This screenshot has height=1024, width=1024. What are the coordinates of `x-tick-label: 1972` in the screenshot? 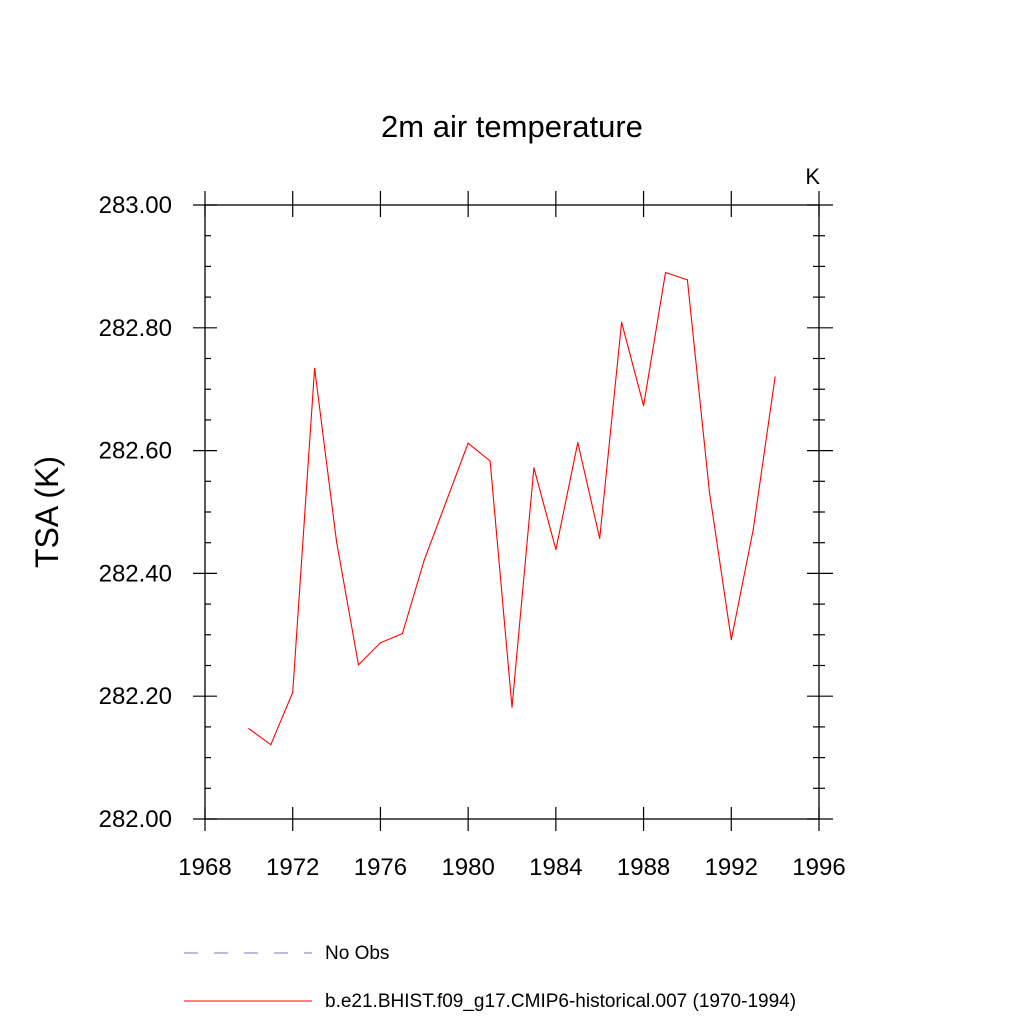 It's located at (292, 867).